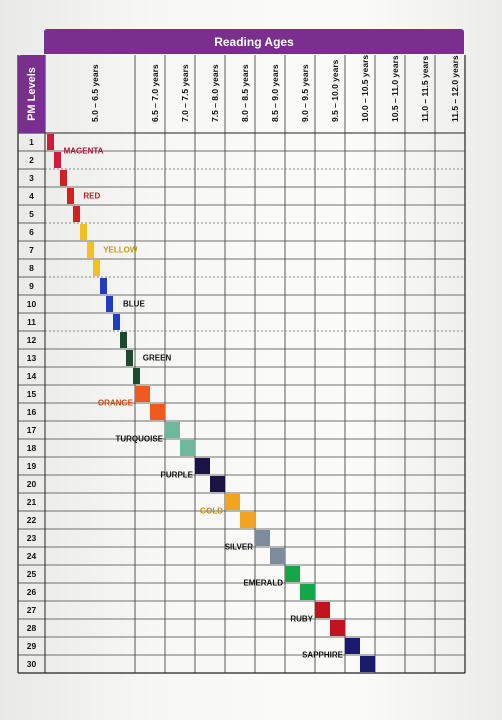  Describe the element at coordinates (425, 88) in the screenshot. I see `column-header-label: 11.0 – 11.5 years` at that location.